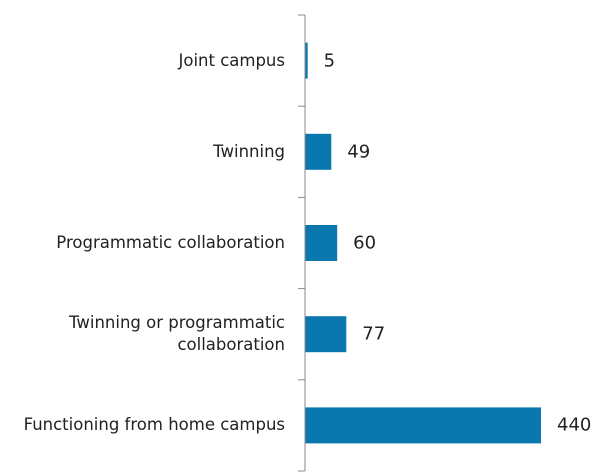  I want to click on value-label: 440, so click(574, 425).